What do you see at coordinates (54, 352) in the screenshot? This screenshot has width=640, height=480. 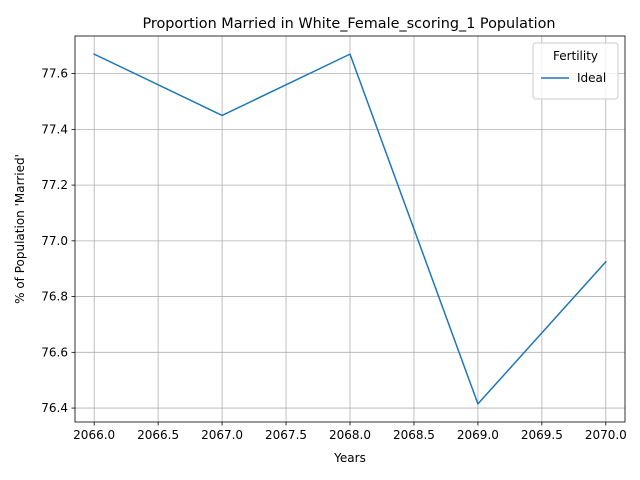 I see `y-tick-label: 76.6` at bounding box center [54, 352].